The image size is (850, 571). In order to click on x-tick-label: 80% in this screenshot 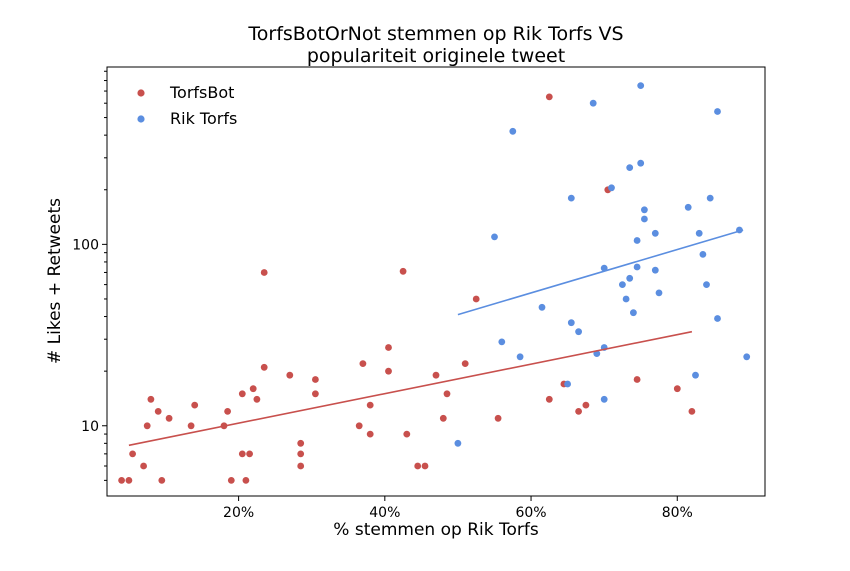, I will do `click(677, 513)`.